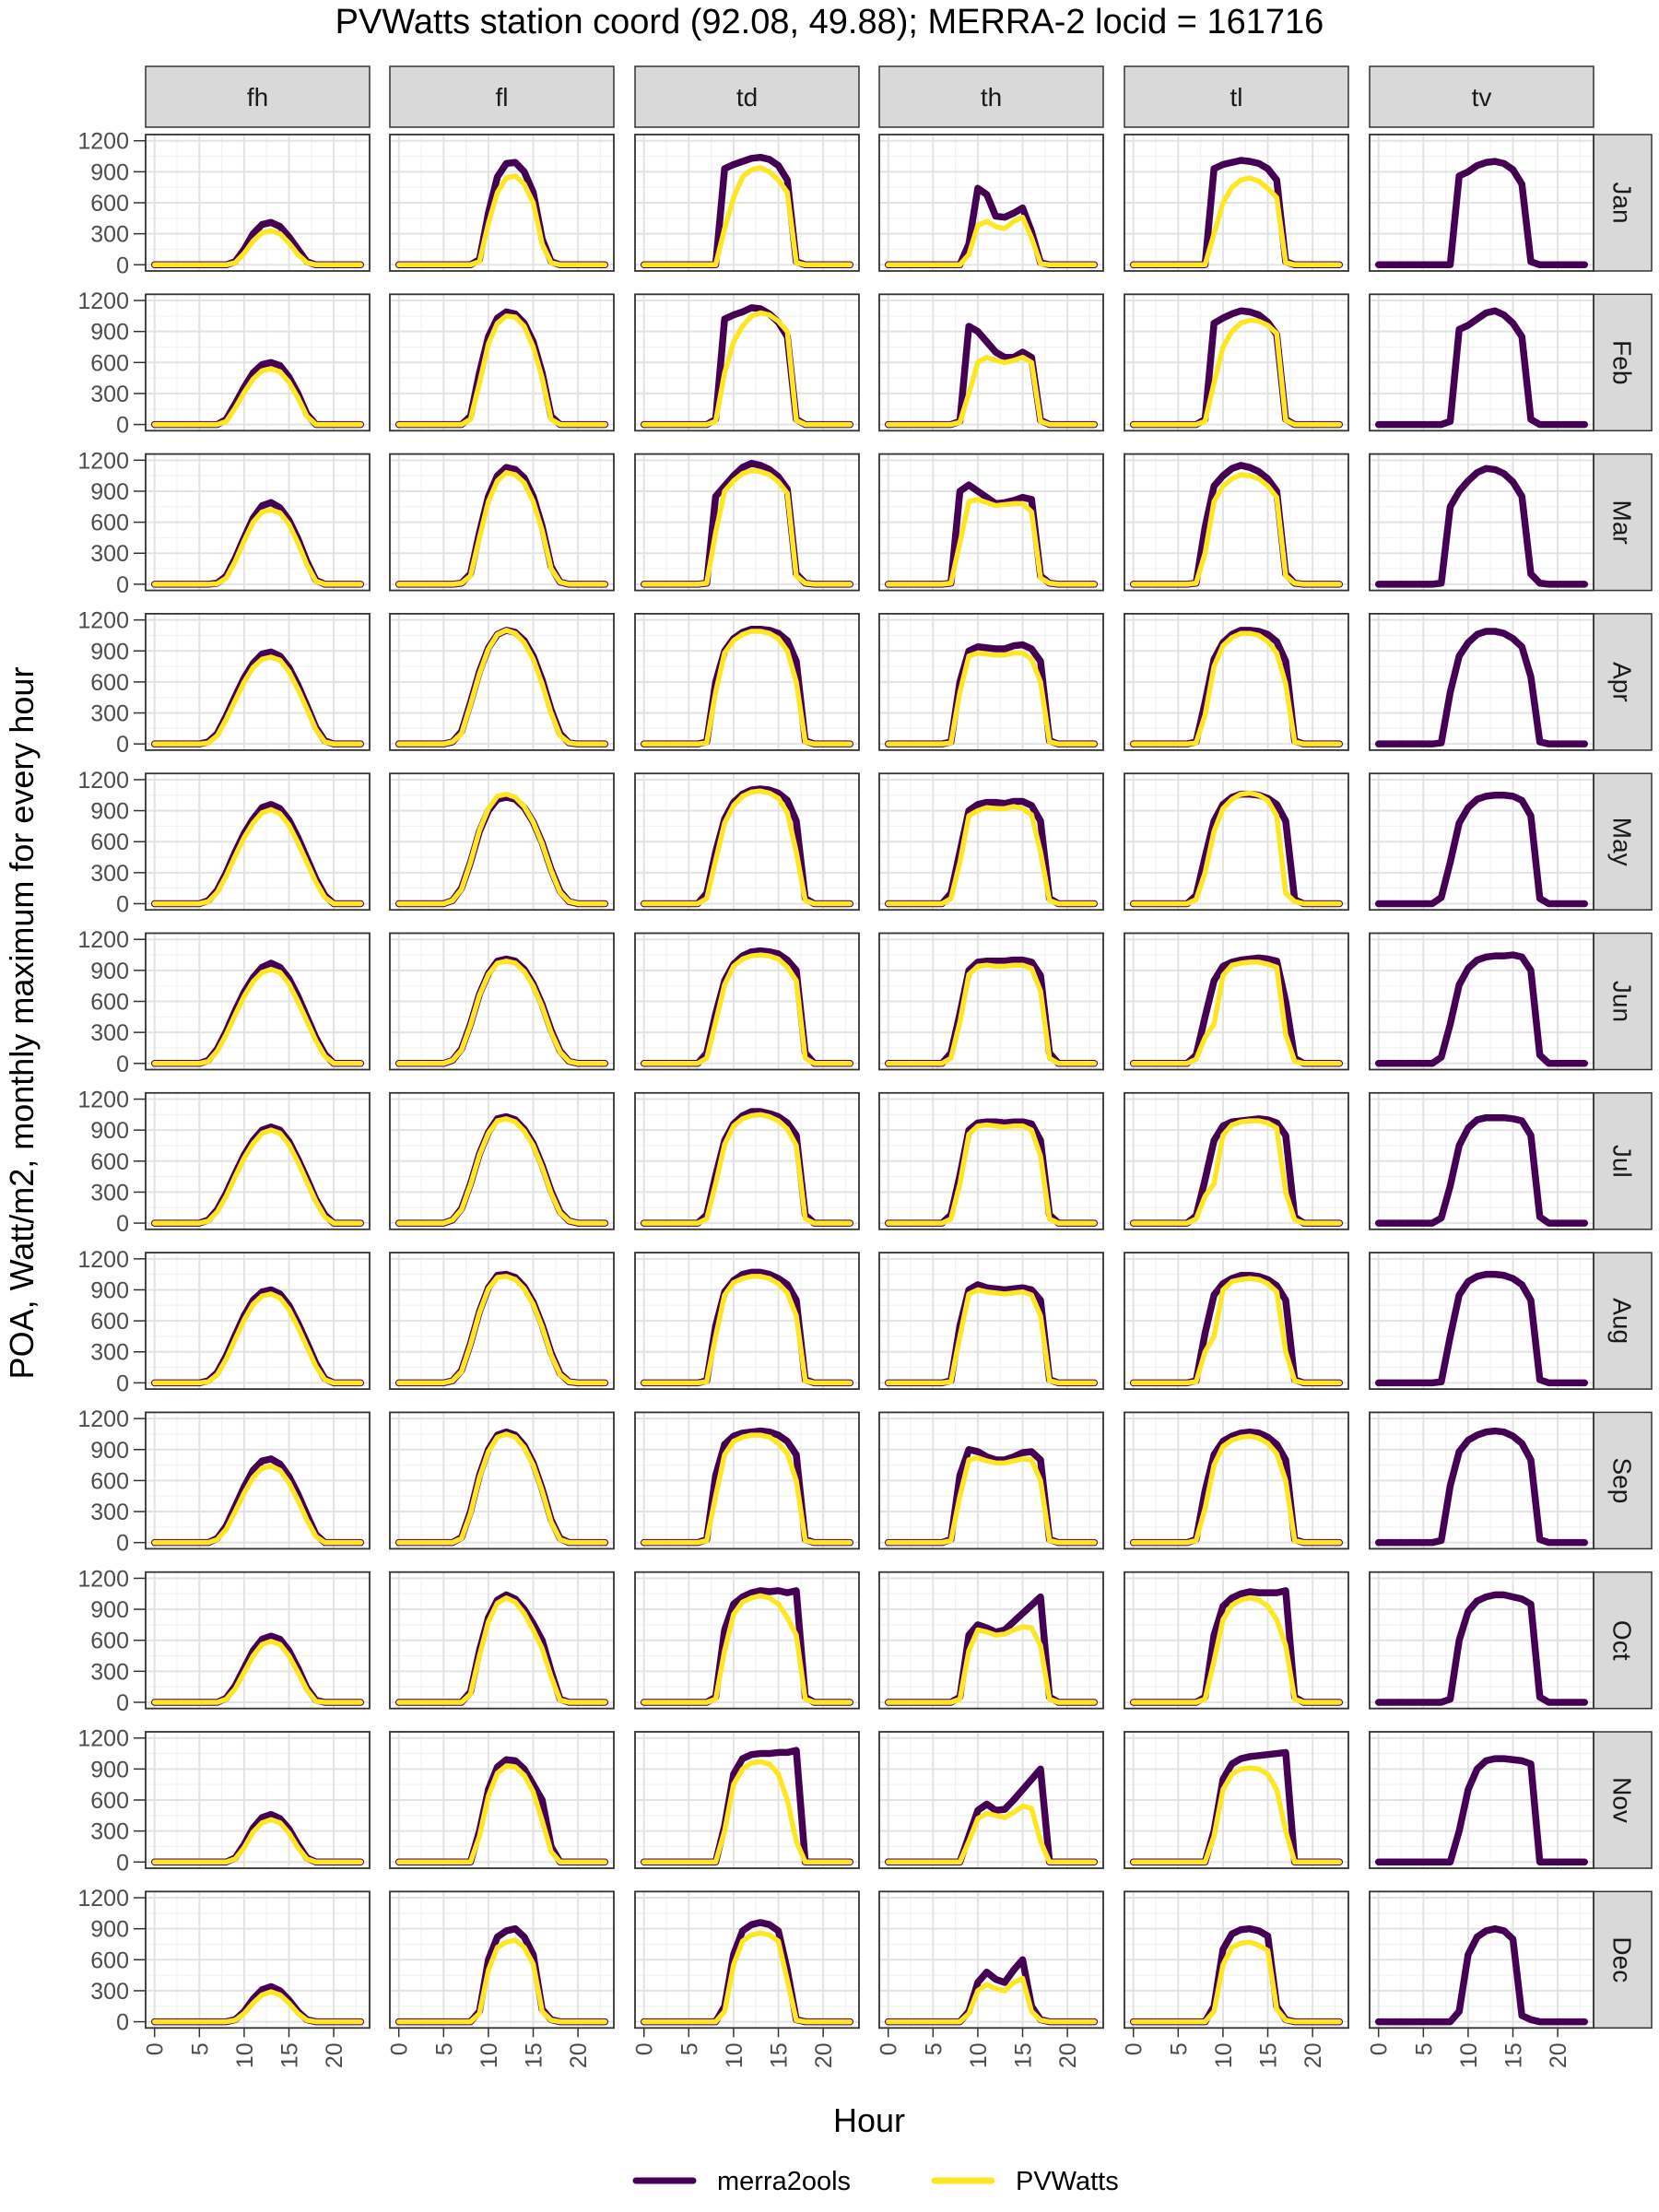 Image resolution: width=1659 pixels, height=2212 pixels. I want to click on panel-fh-May, so click(258, 842).